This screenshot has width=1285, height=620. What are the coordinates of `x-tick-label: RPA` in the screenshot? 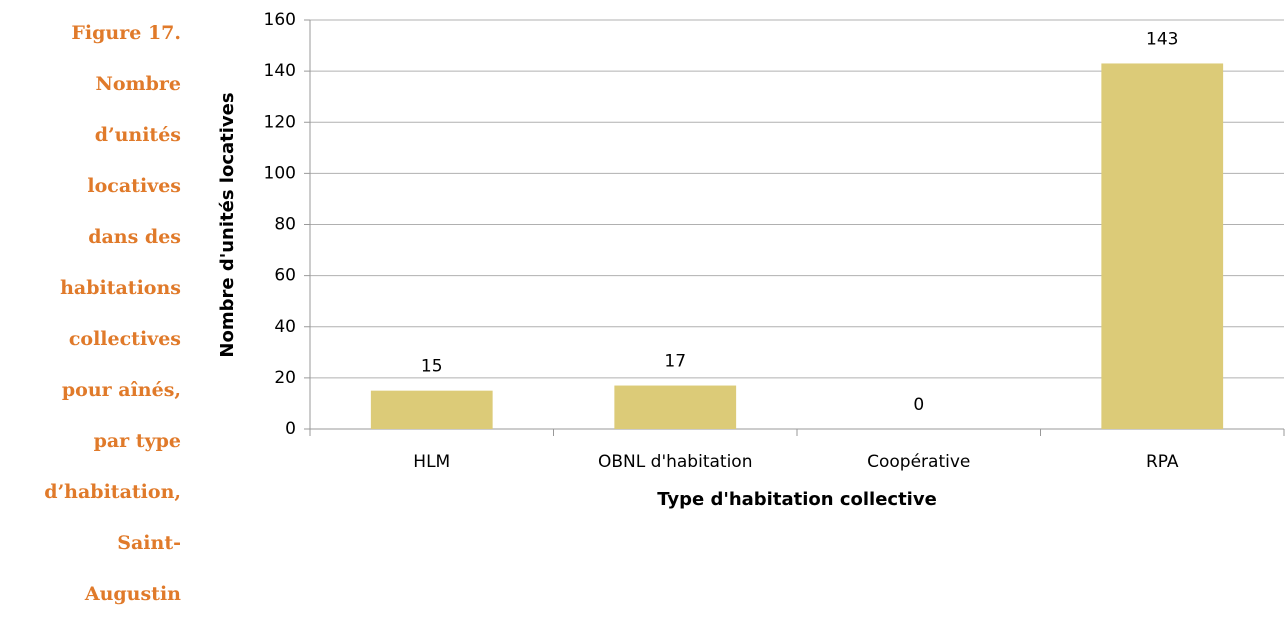 It's located at (1162, 462).